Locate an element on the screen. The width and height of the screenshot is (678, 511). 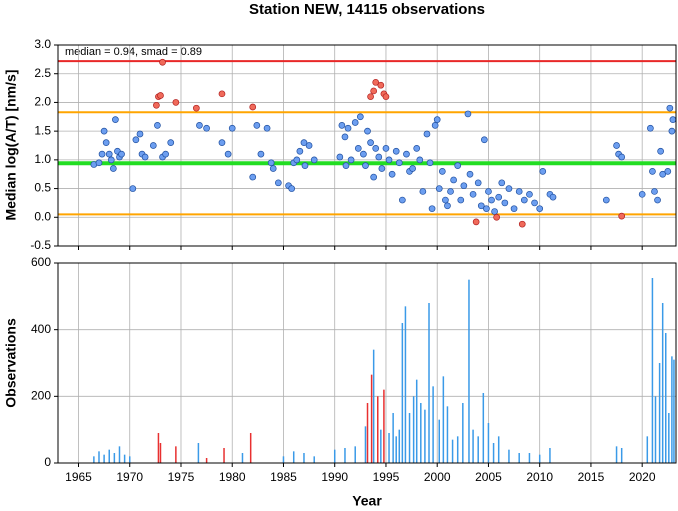
x-tick-label: 1985 is located at coordinates (283, 477).